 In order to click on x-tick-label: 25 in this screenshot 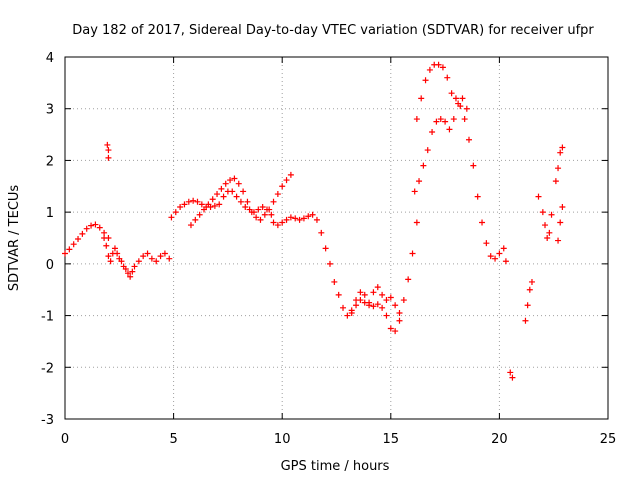, I will do `click(608, 439)`.